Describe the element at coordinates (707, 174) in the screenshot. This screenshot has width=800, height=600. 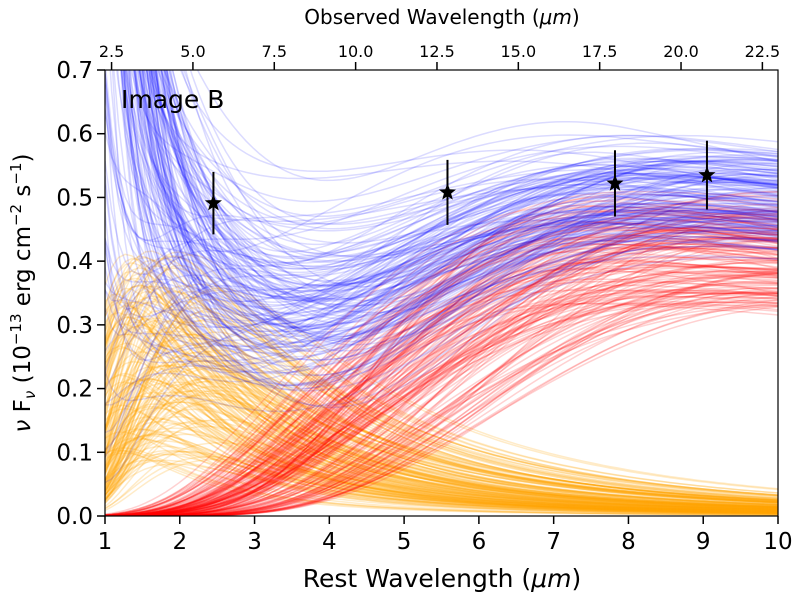
I see `observation-marker` at that location.